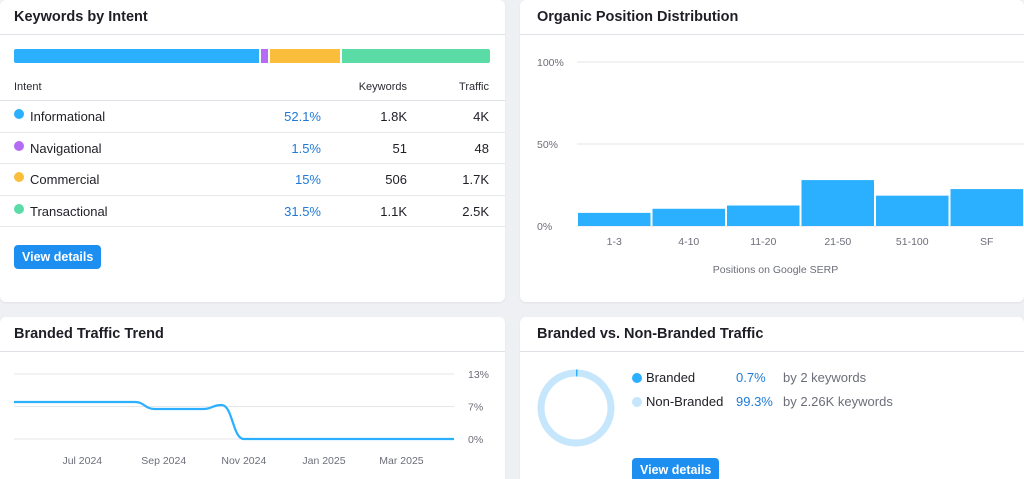 This screenshot has width=1024, height=479. Describe the element at coordinates (481, 148) in the screenshot. I see `intent-traffic: 48` at that location.